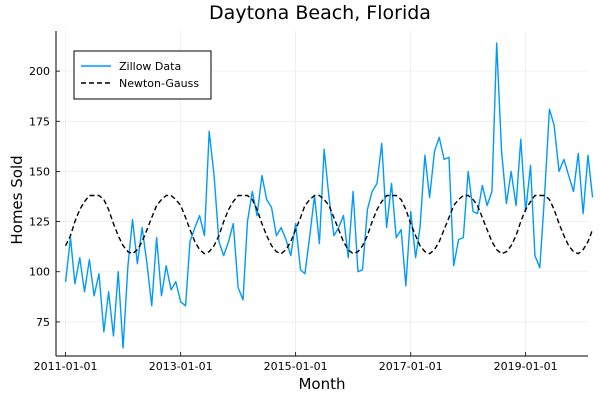 This screenshot has width=600, height=400. What do you see at coordinates (181, 366) in the screenshot?
I see `x-tick-label: 2013-01-01` at bounding box center [181, 366].